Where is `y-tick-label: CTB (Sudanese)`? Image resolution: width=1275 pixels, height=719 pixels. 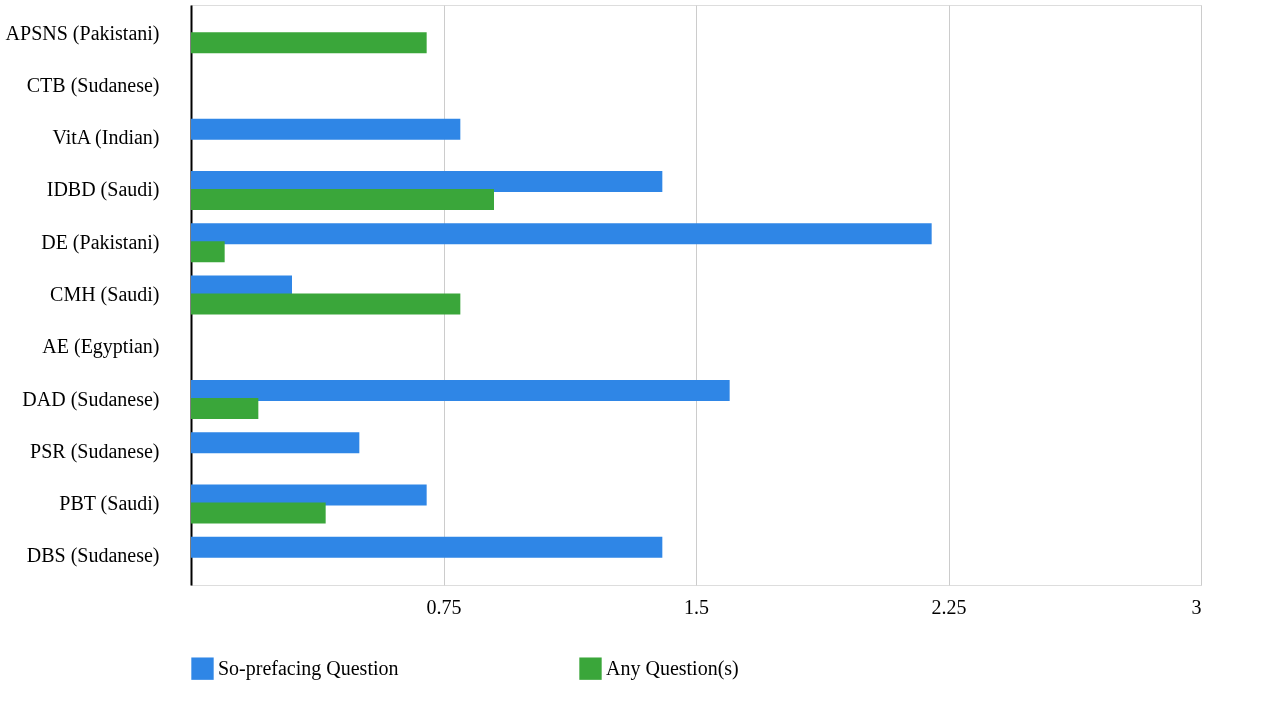 y-tick-label: CTB (Sudanese) is located at coordinates (93, 85).